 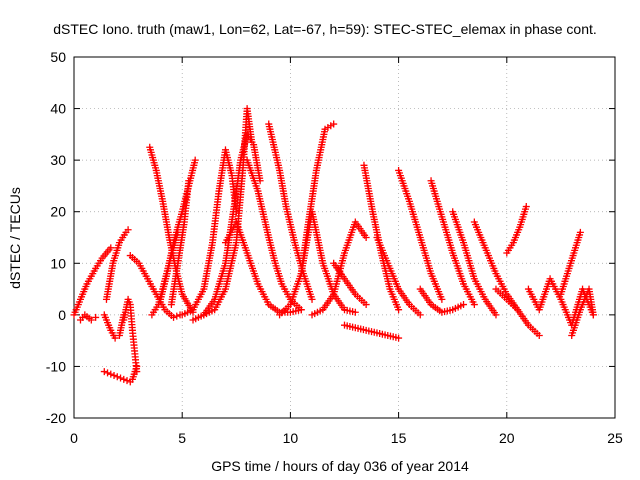 I want to click on y-tick-label: 10, so click(x=58, y=263).